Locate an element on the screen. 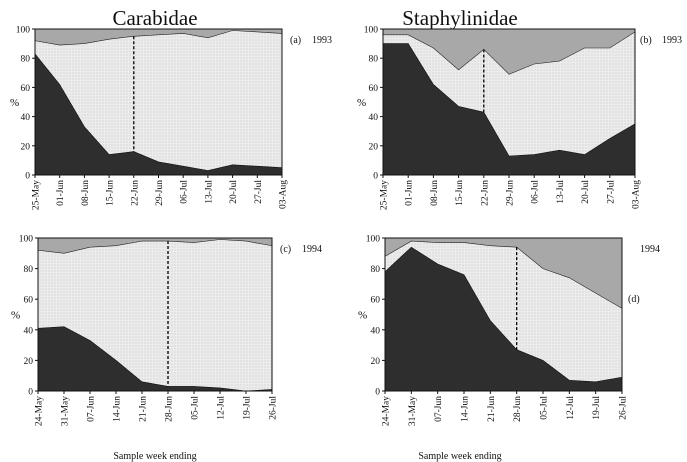 The height and width of the screenshot is (462, 687). panel-label: (d) is located at coordinates (634, 299).